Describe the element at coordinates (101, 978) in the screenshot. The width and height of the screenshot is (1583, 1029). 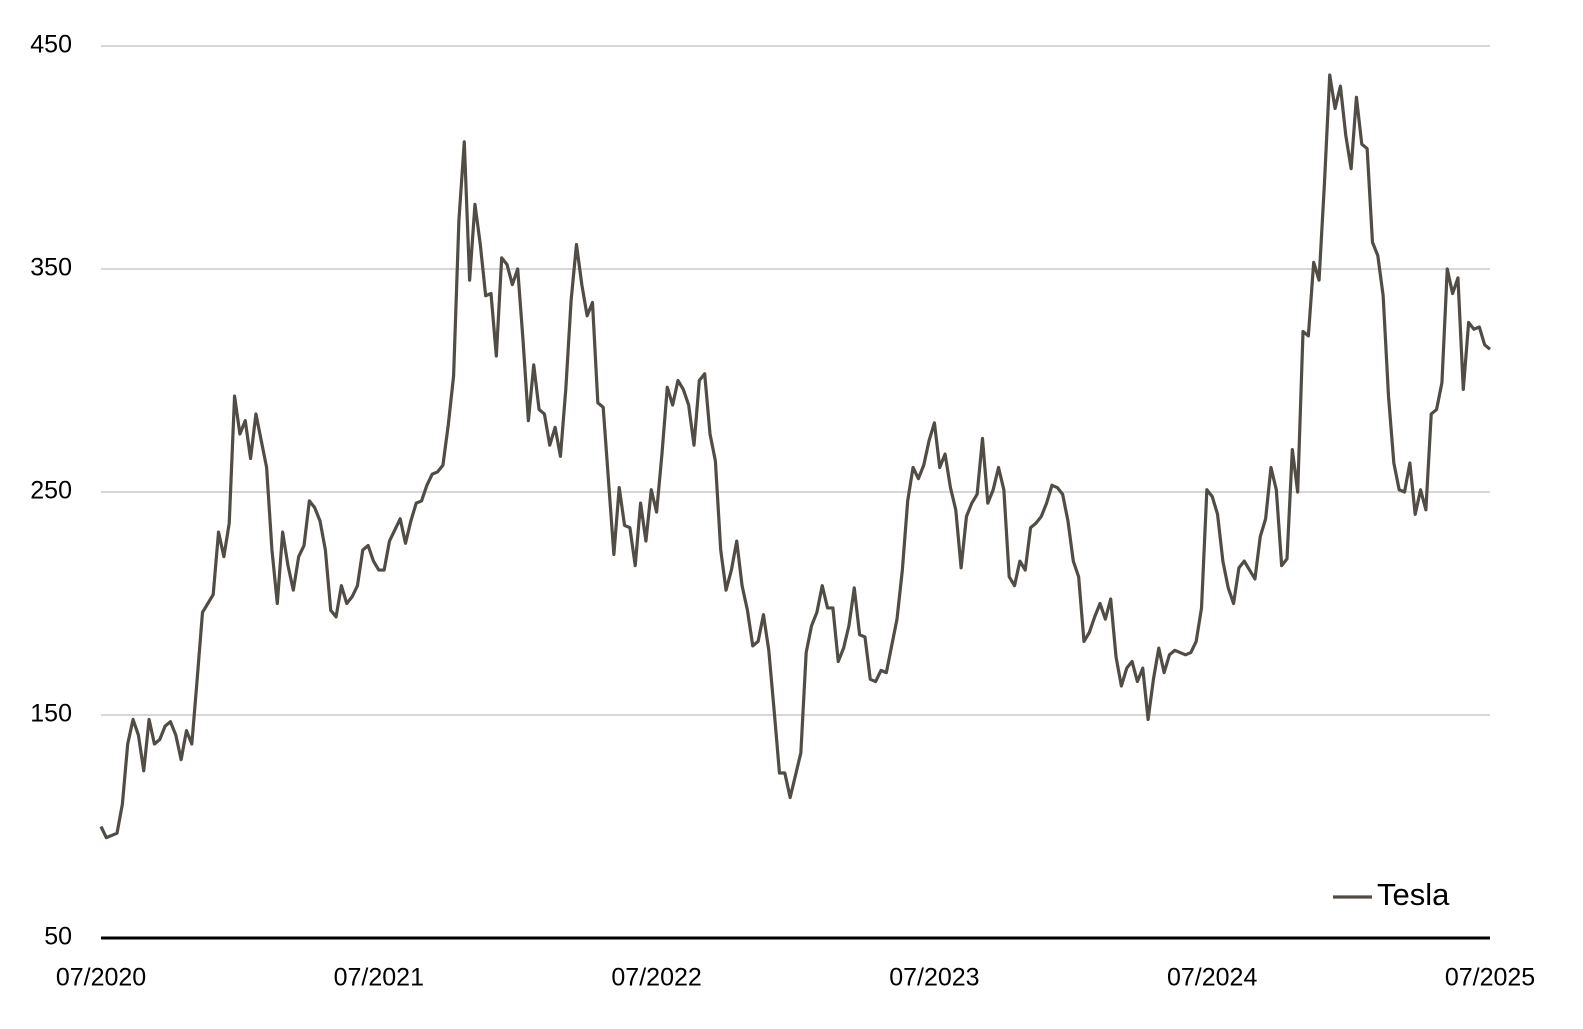
I see `x-tick-label: 07/2020` at that location.